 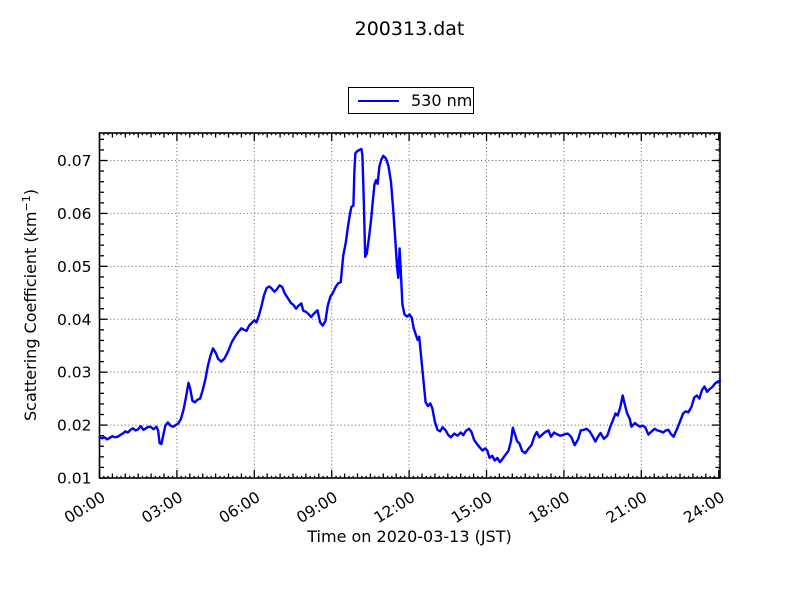 I want to click on x-tick-label: 24:00, so click(x=703, y=507).